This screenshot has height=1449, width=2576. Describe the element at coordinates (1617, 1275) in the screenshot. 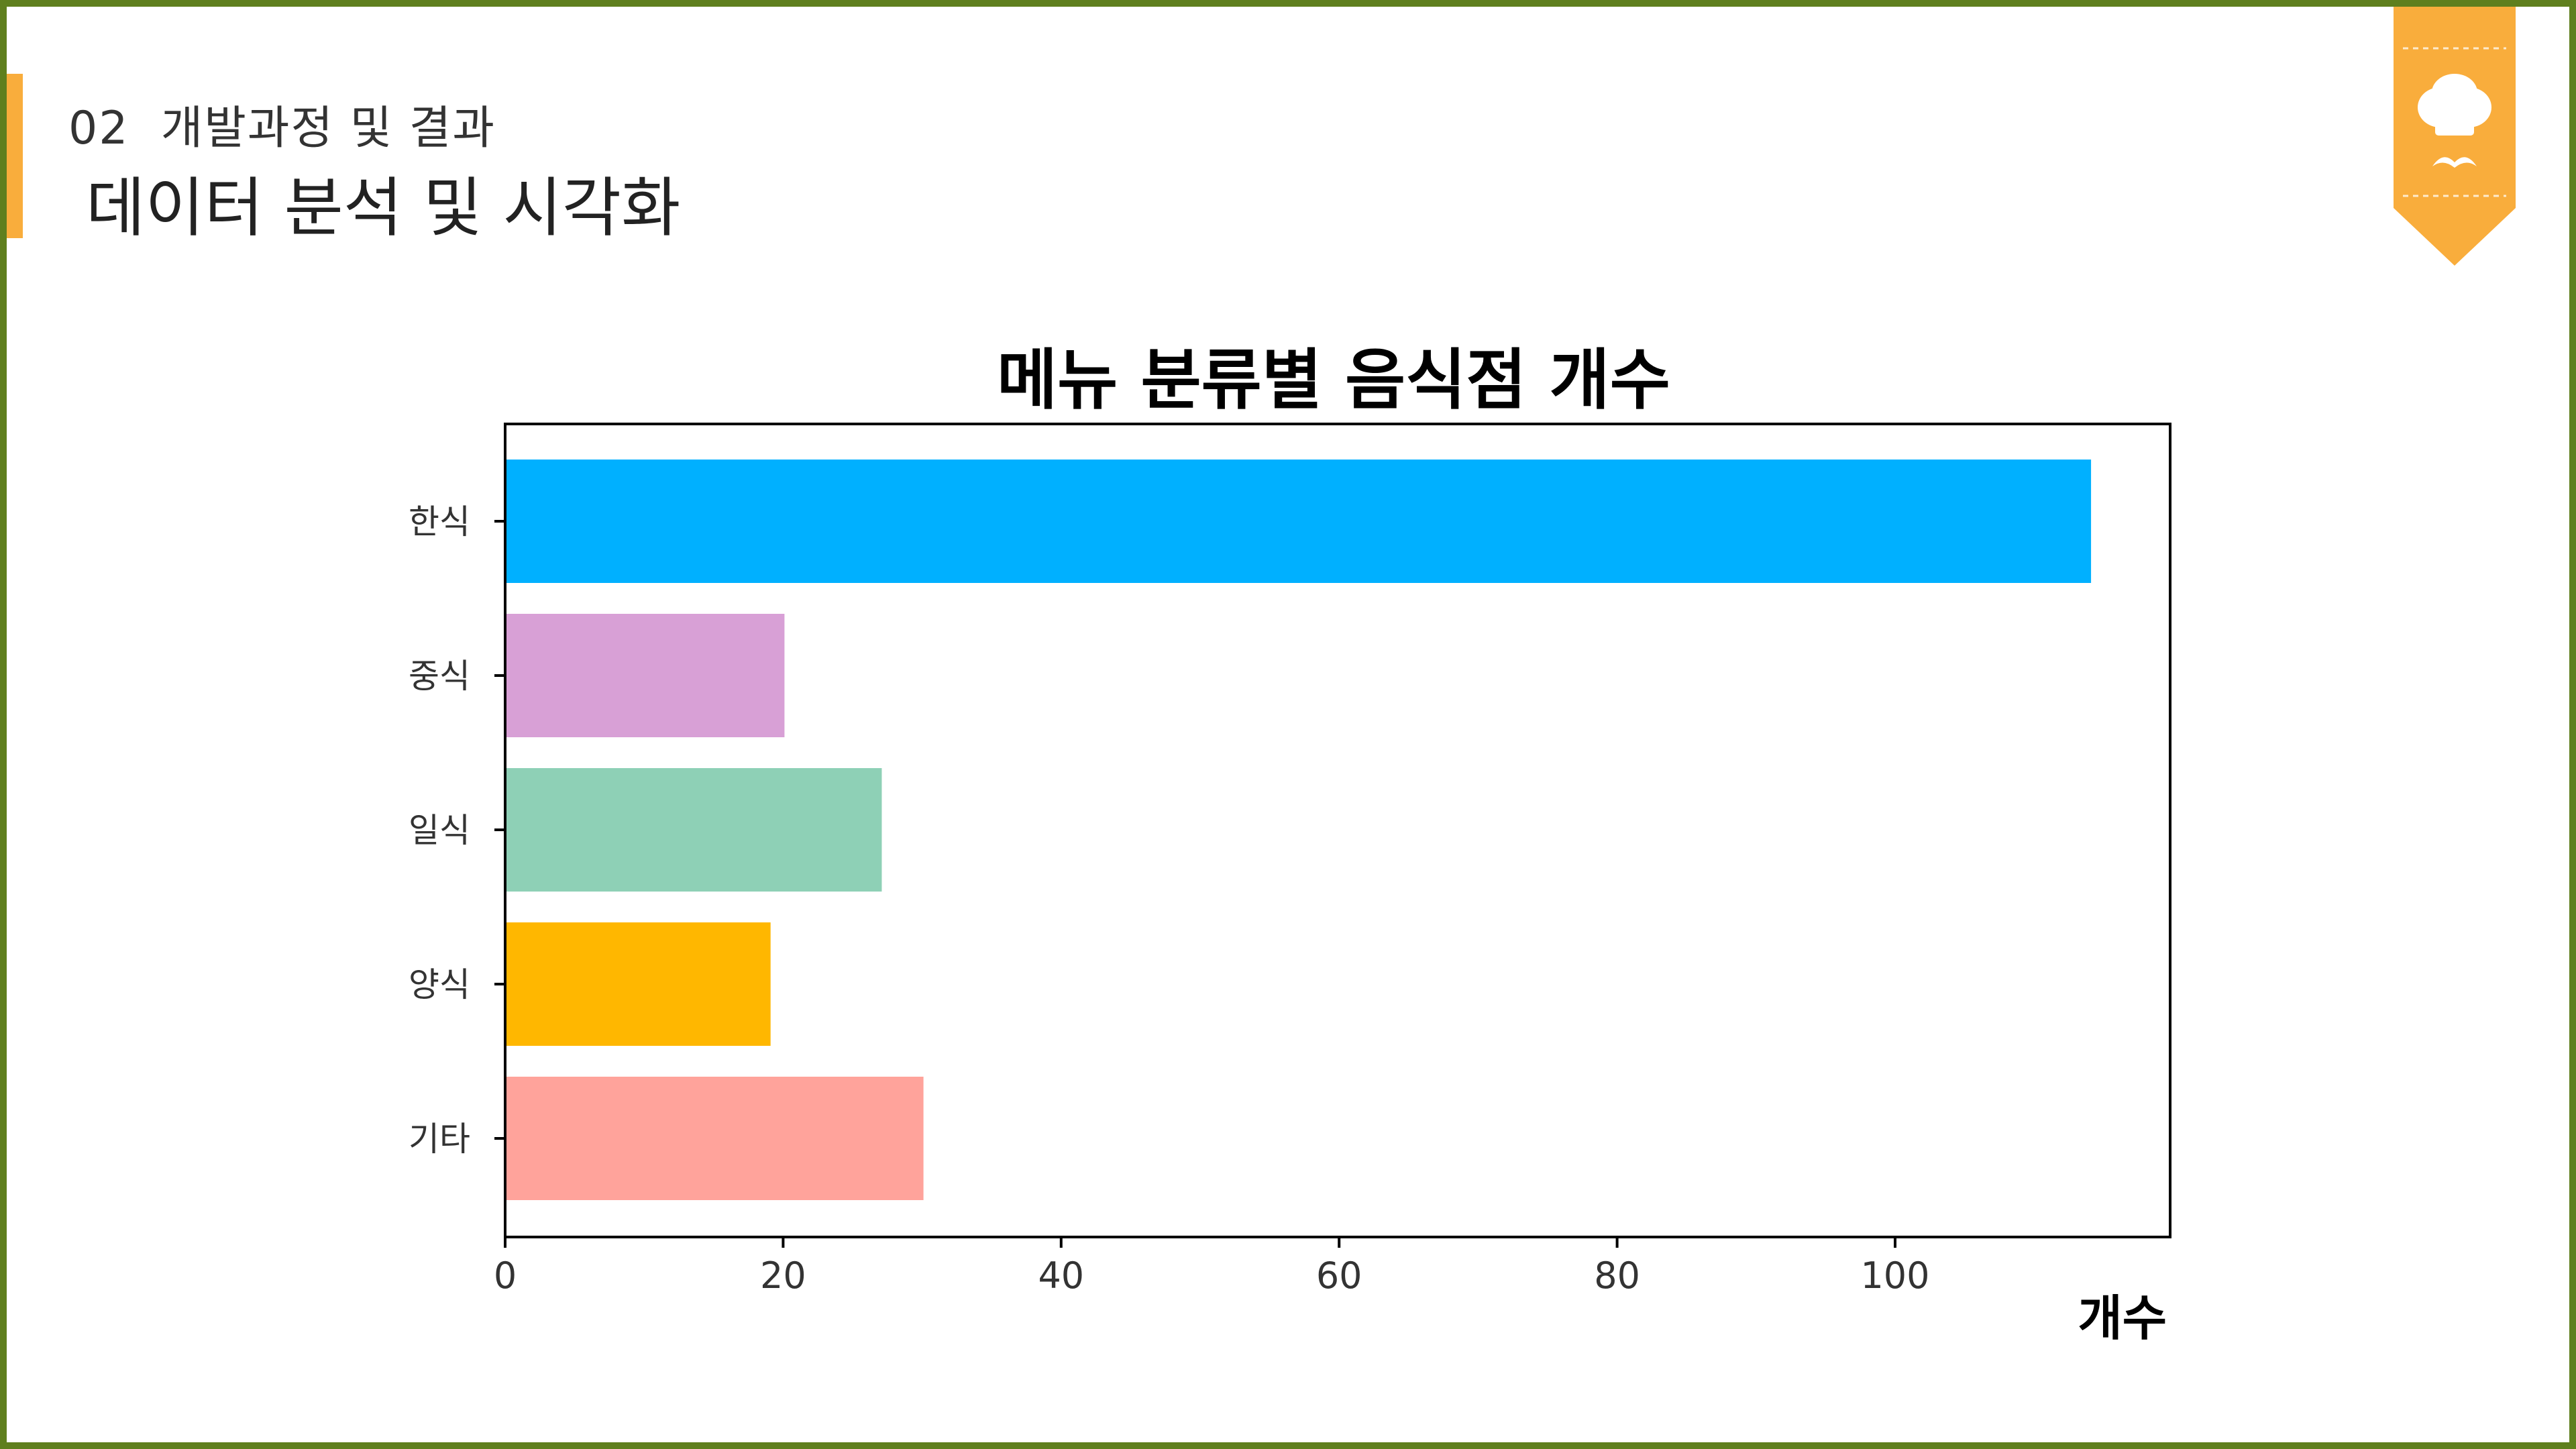

I see `x-tick-label: 80` at that location.